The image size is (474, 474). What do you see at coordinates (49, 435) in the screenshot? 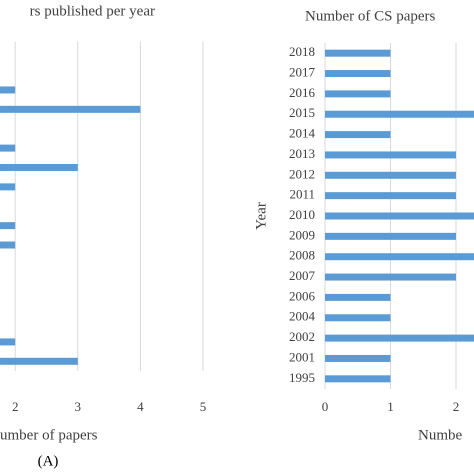
I see `x-axis-label: umber of papers` at bounding box center [49, 435].